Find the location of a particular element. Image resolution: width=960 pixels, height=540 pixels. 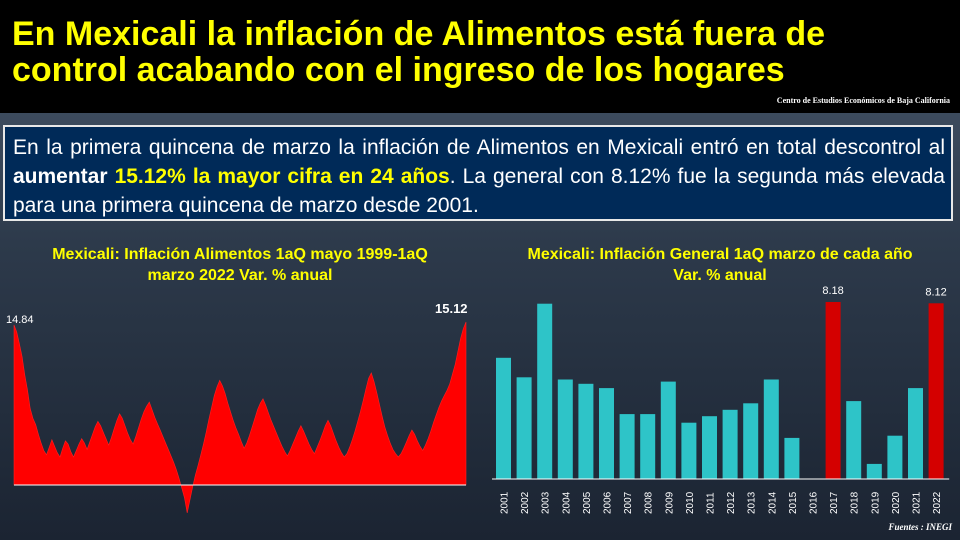

x-tick-2003: 2003 is located at coordinates (546, 502).